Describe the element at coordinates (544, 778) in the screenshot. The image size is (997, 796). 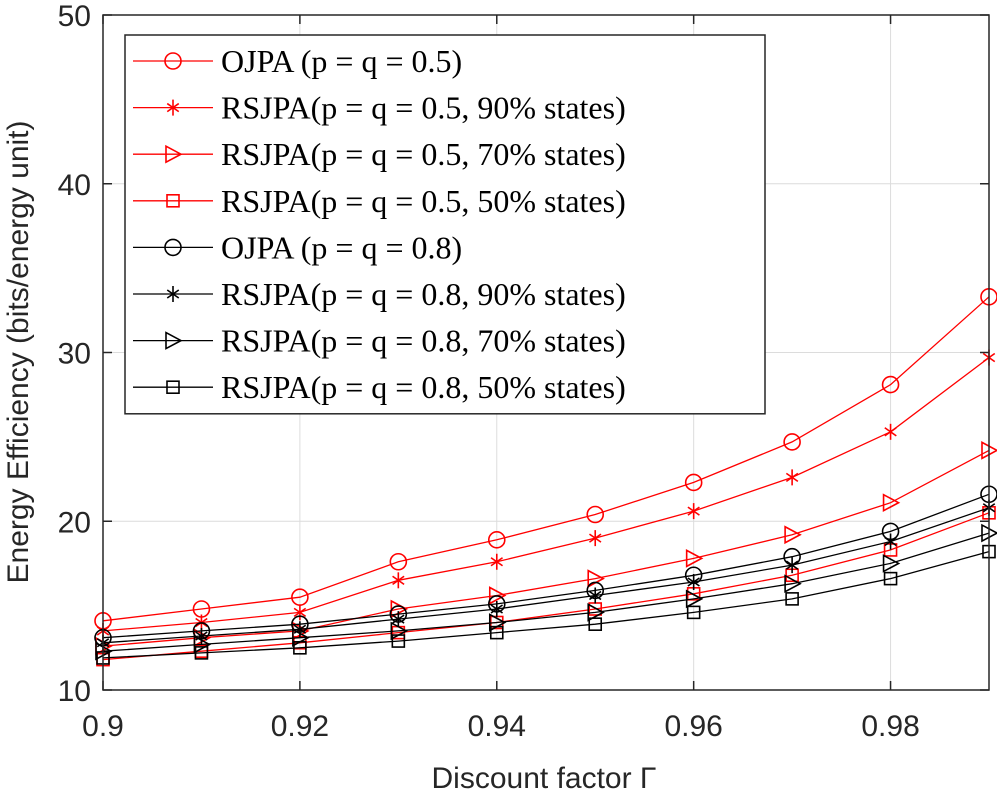
I see `x-axis-label: Discount factor Γ` at that location.